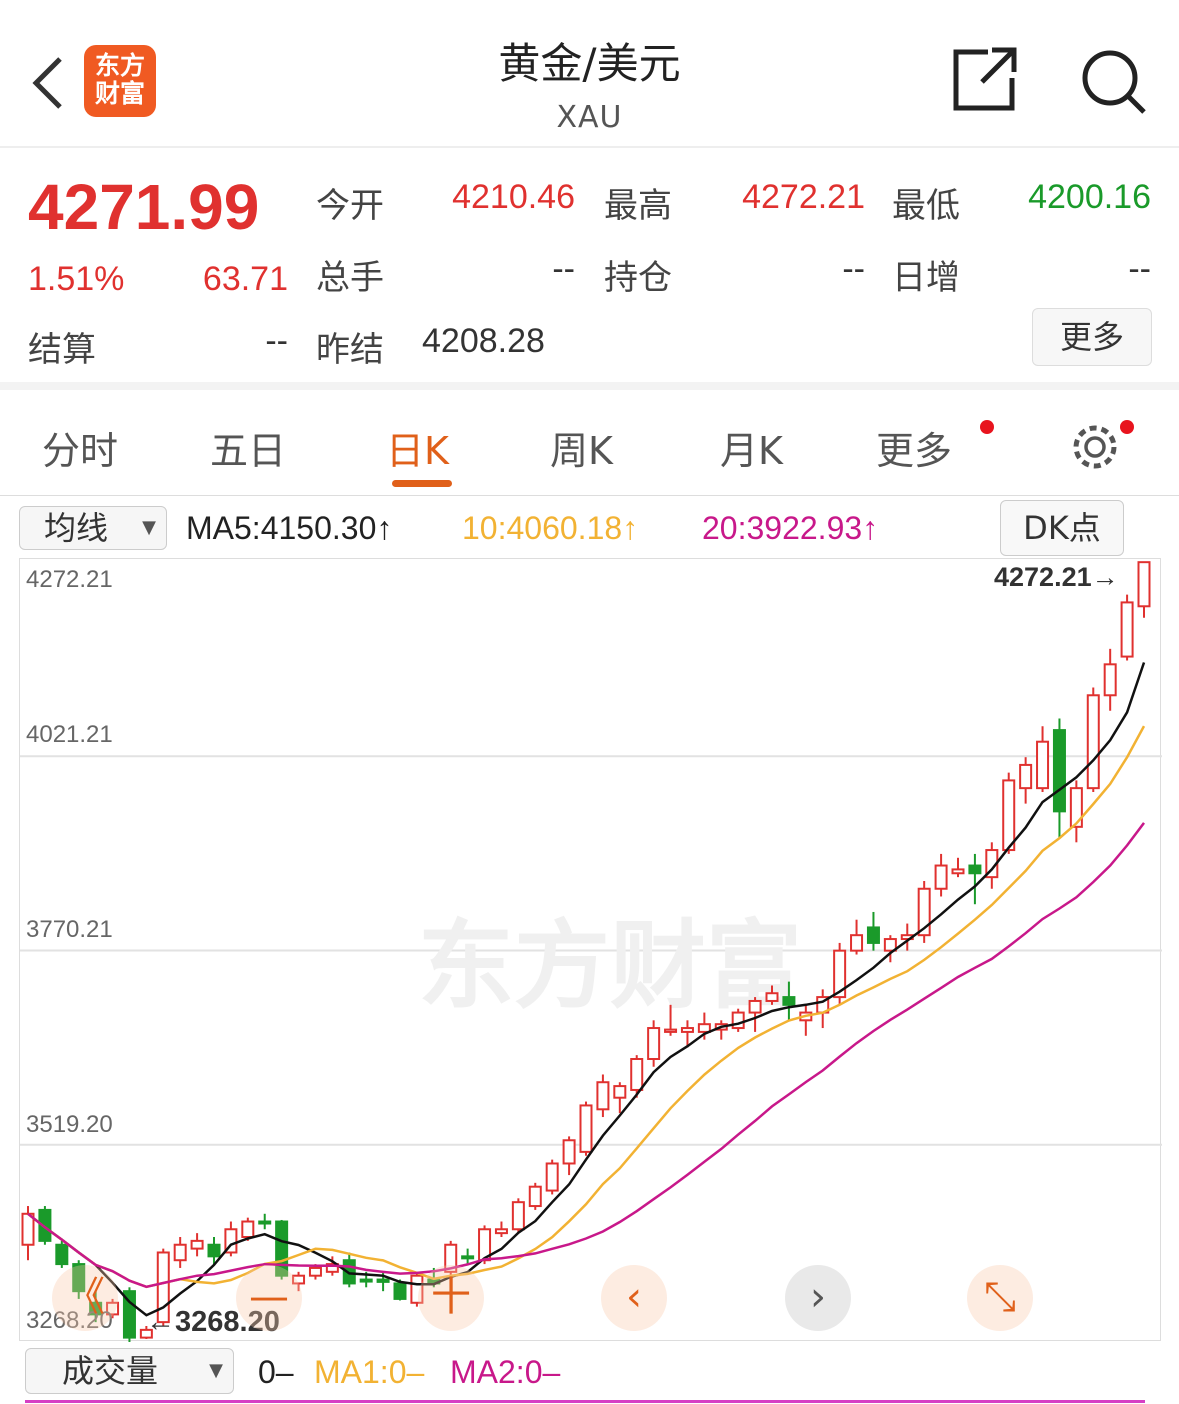 The width and height of the screenshot is (1179, 1404). Describe the element at coordinates (451, 1298) in the screenshot. I see `zoom-in-button: 十` at that location.